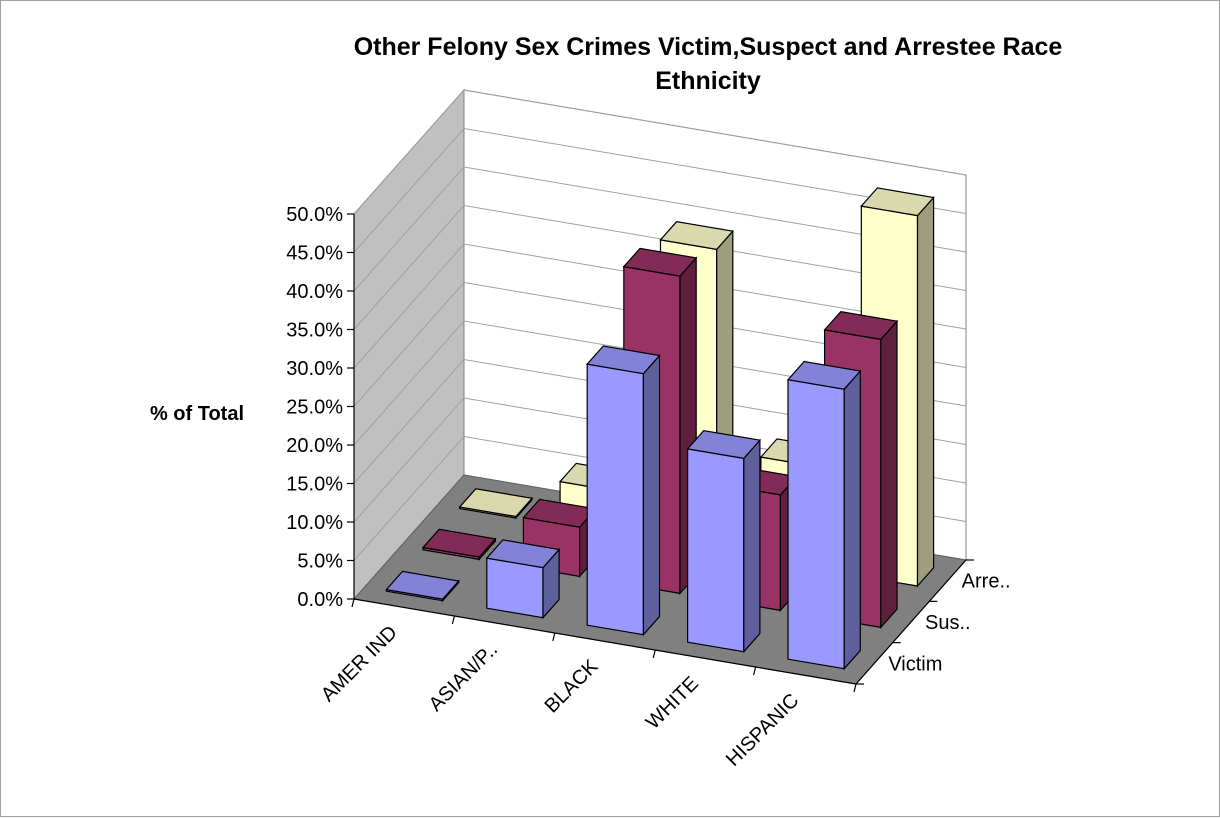 This screenshot has width=1220, height=818. What do you see at coordinates (320, 600) in the screenshot?
I see `y-tick-label: 0.0%` at bounding box center [320, 600].